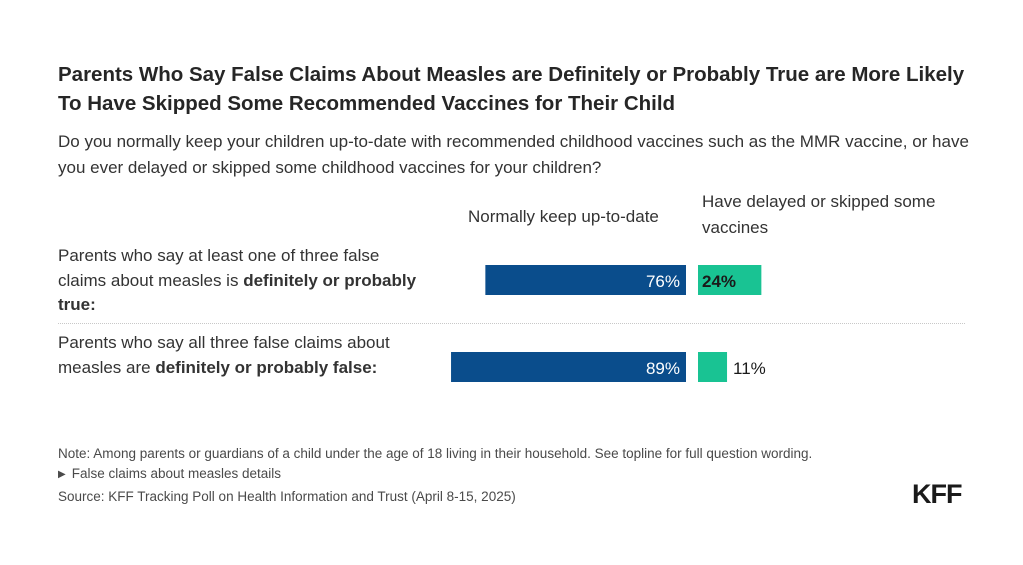  I want to click on column-header-skipped: Have delayed or skipped some vaccines, so click(819, 214).